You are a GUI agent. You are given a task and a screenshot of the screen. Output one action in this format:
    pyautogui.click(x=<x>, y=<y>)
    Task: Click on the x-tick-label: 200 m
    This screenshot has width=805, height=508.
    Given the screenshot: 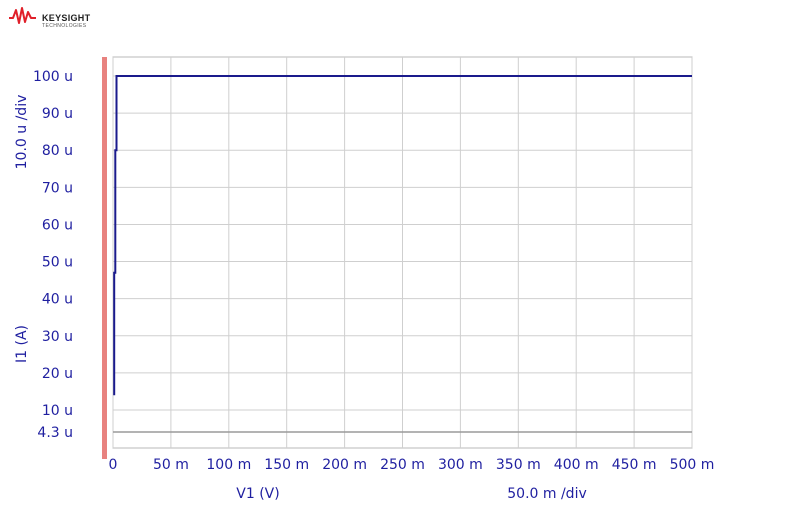 What is the action you would take?
    pyautogui.click(x=344, y=465)
    